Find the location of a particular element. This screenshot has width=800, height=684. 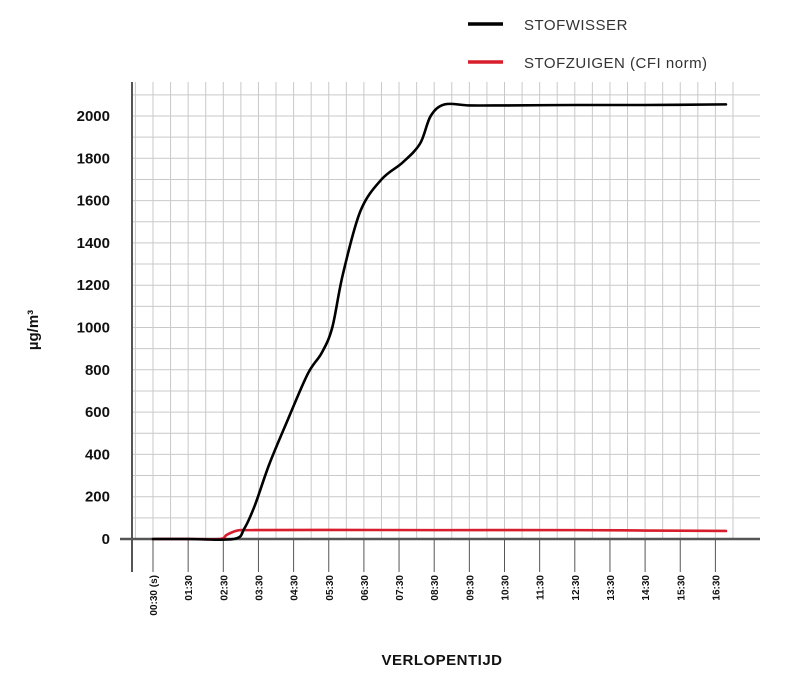

y-tick-label: 1400 is located at coordinates (93, 243).